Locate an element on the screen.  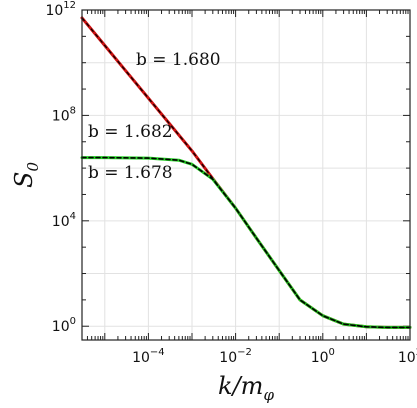
x-axis-title-sub: φ is located at coordinates (268, 395).